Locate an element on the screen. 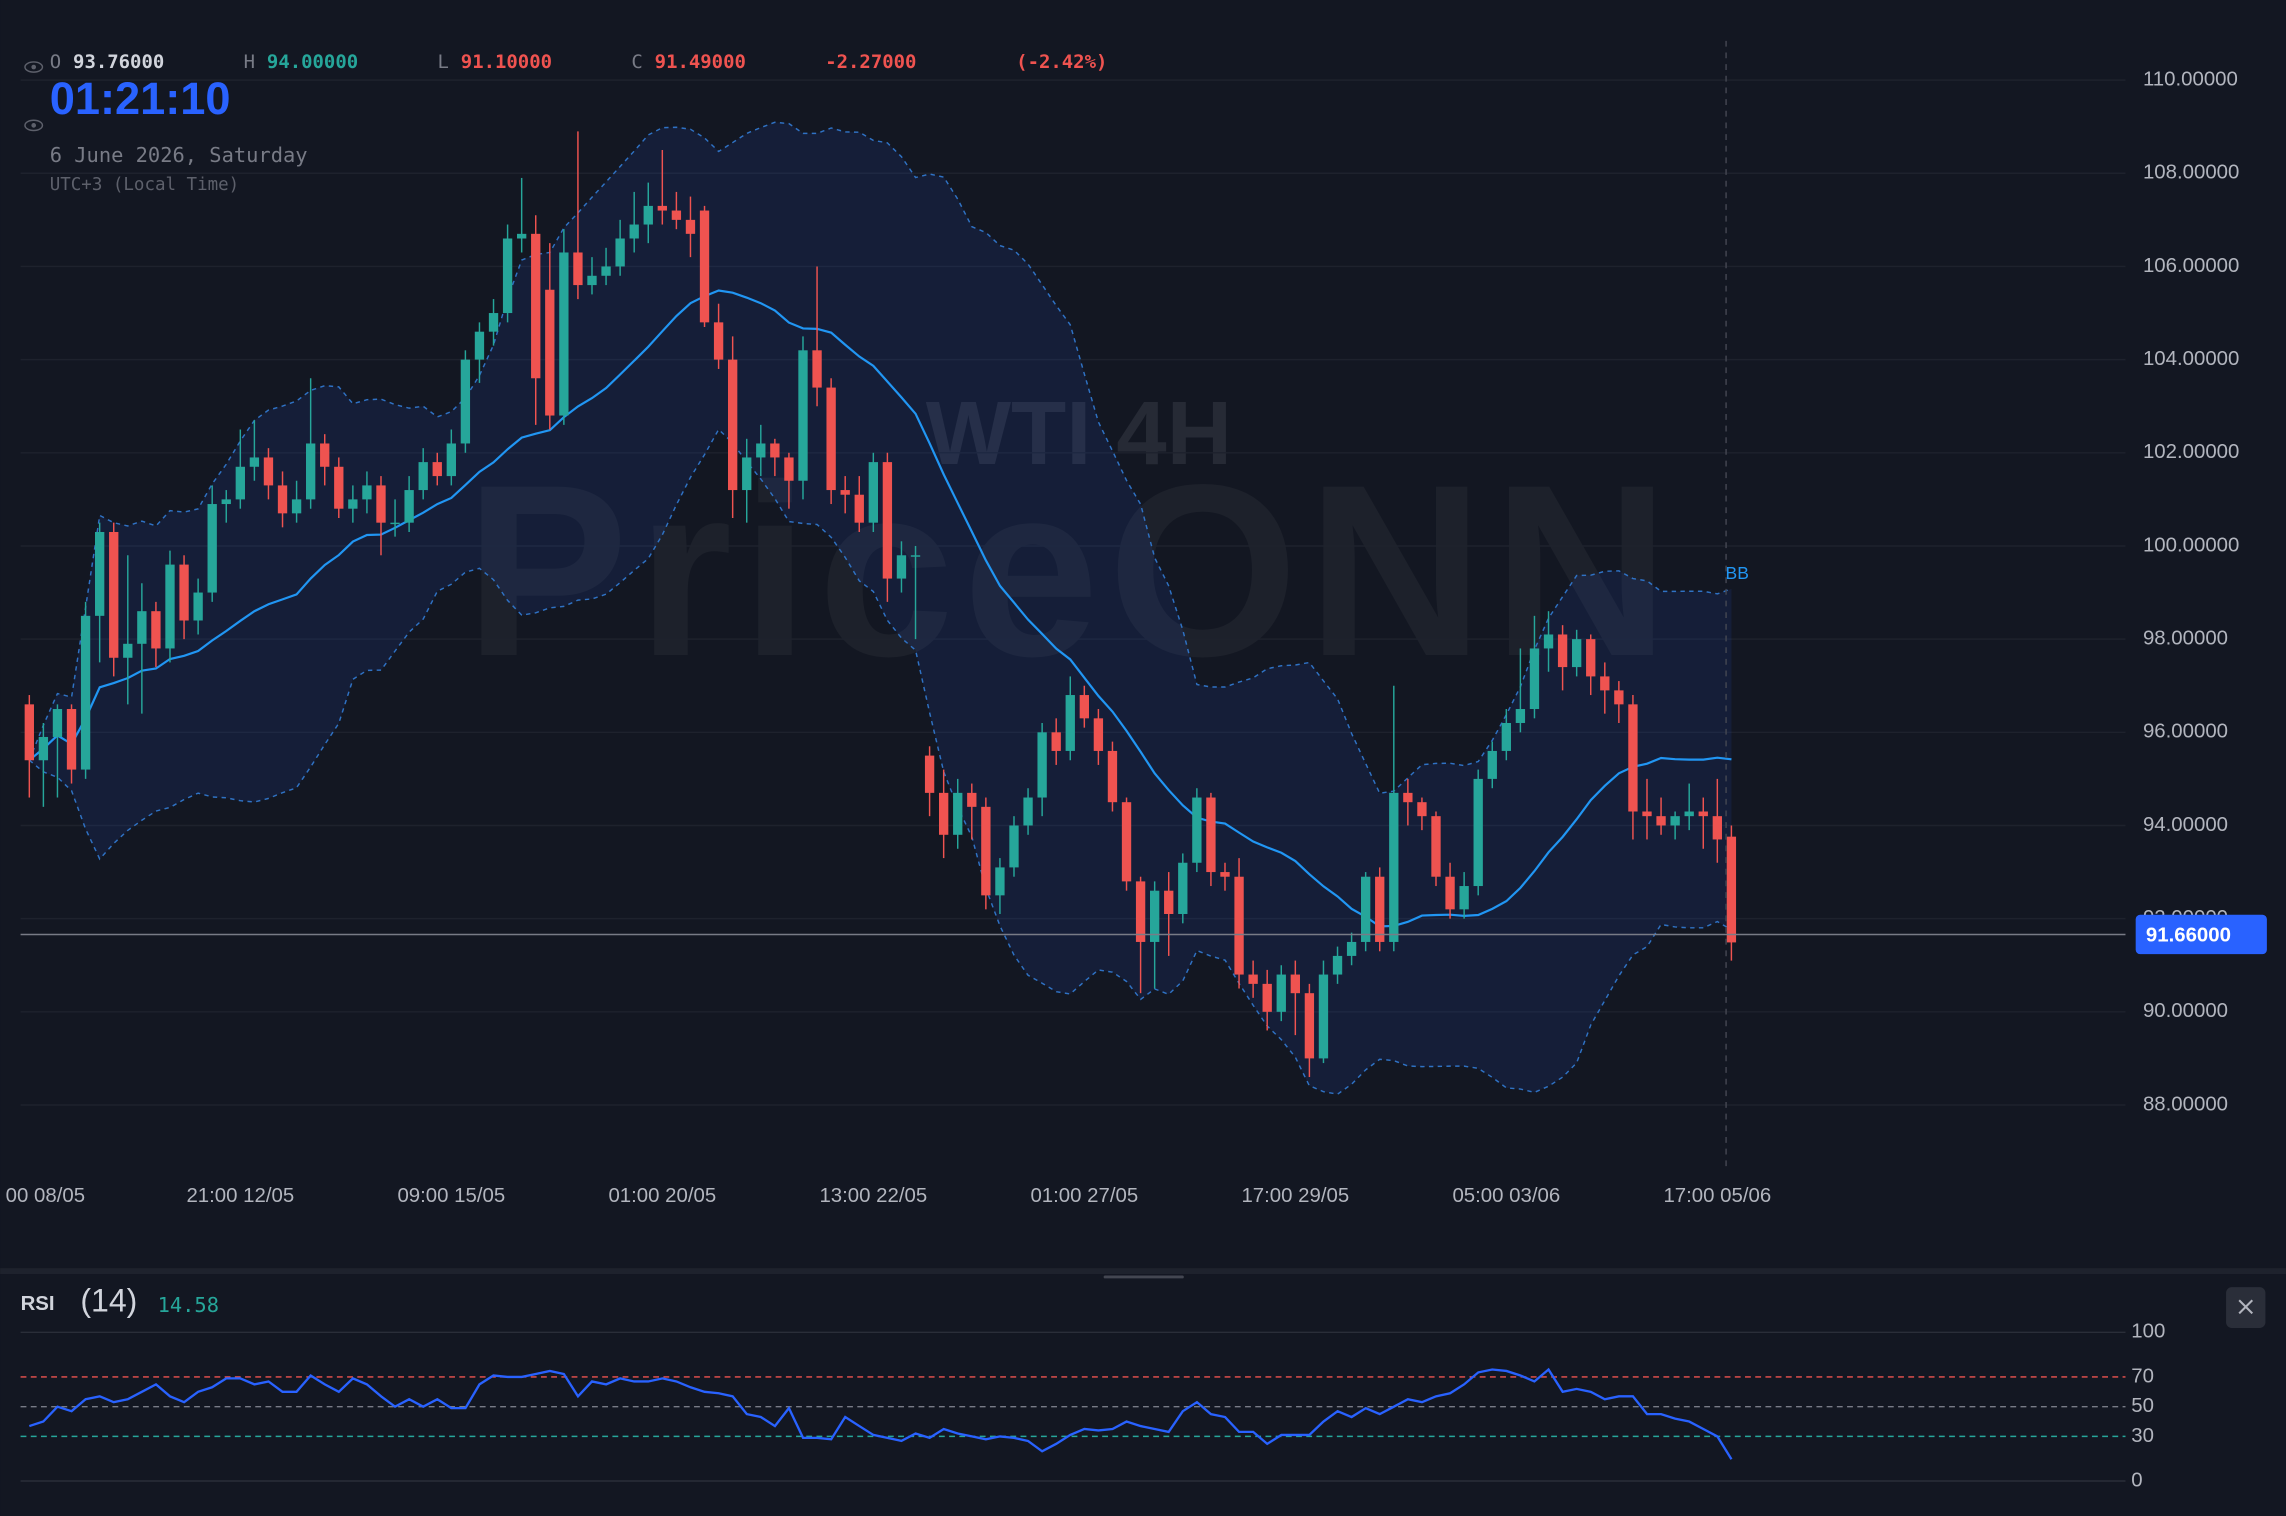 Image resolution: width=2286 pixels, height=1516 pixels. divider-handle is located at coordinates (1143, 1277).